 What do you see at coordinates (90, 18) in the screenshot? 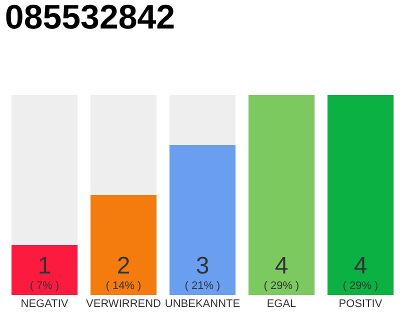
I see `chart-title: 085532842` at bounding box center [90, 18].